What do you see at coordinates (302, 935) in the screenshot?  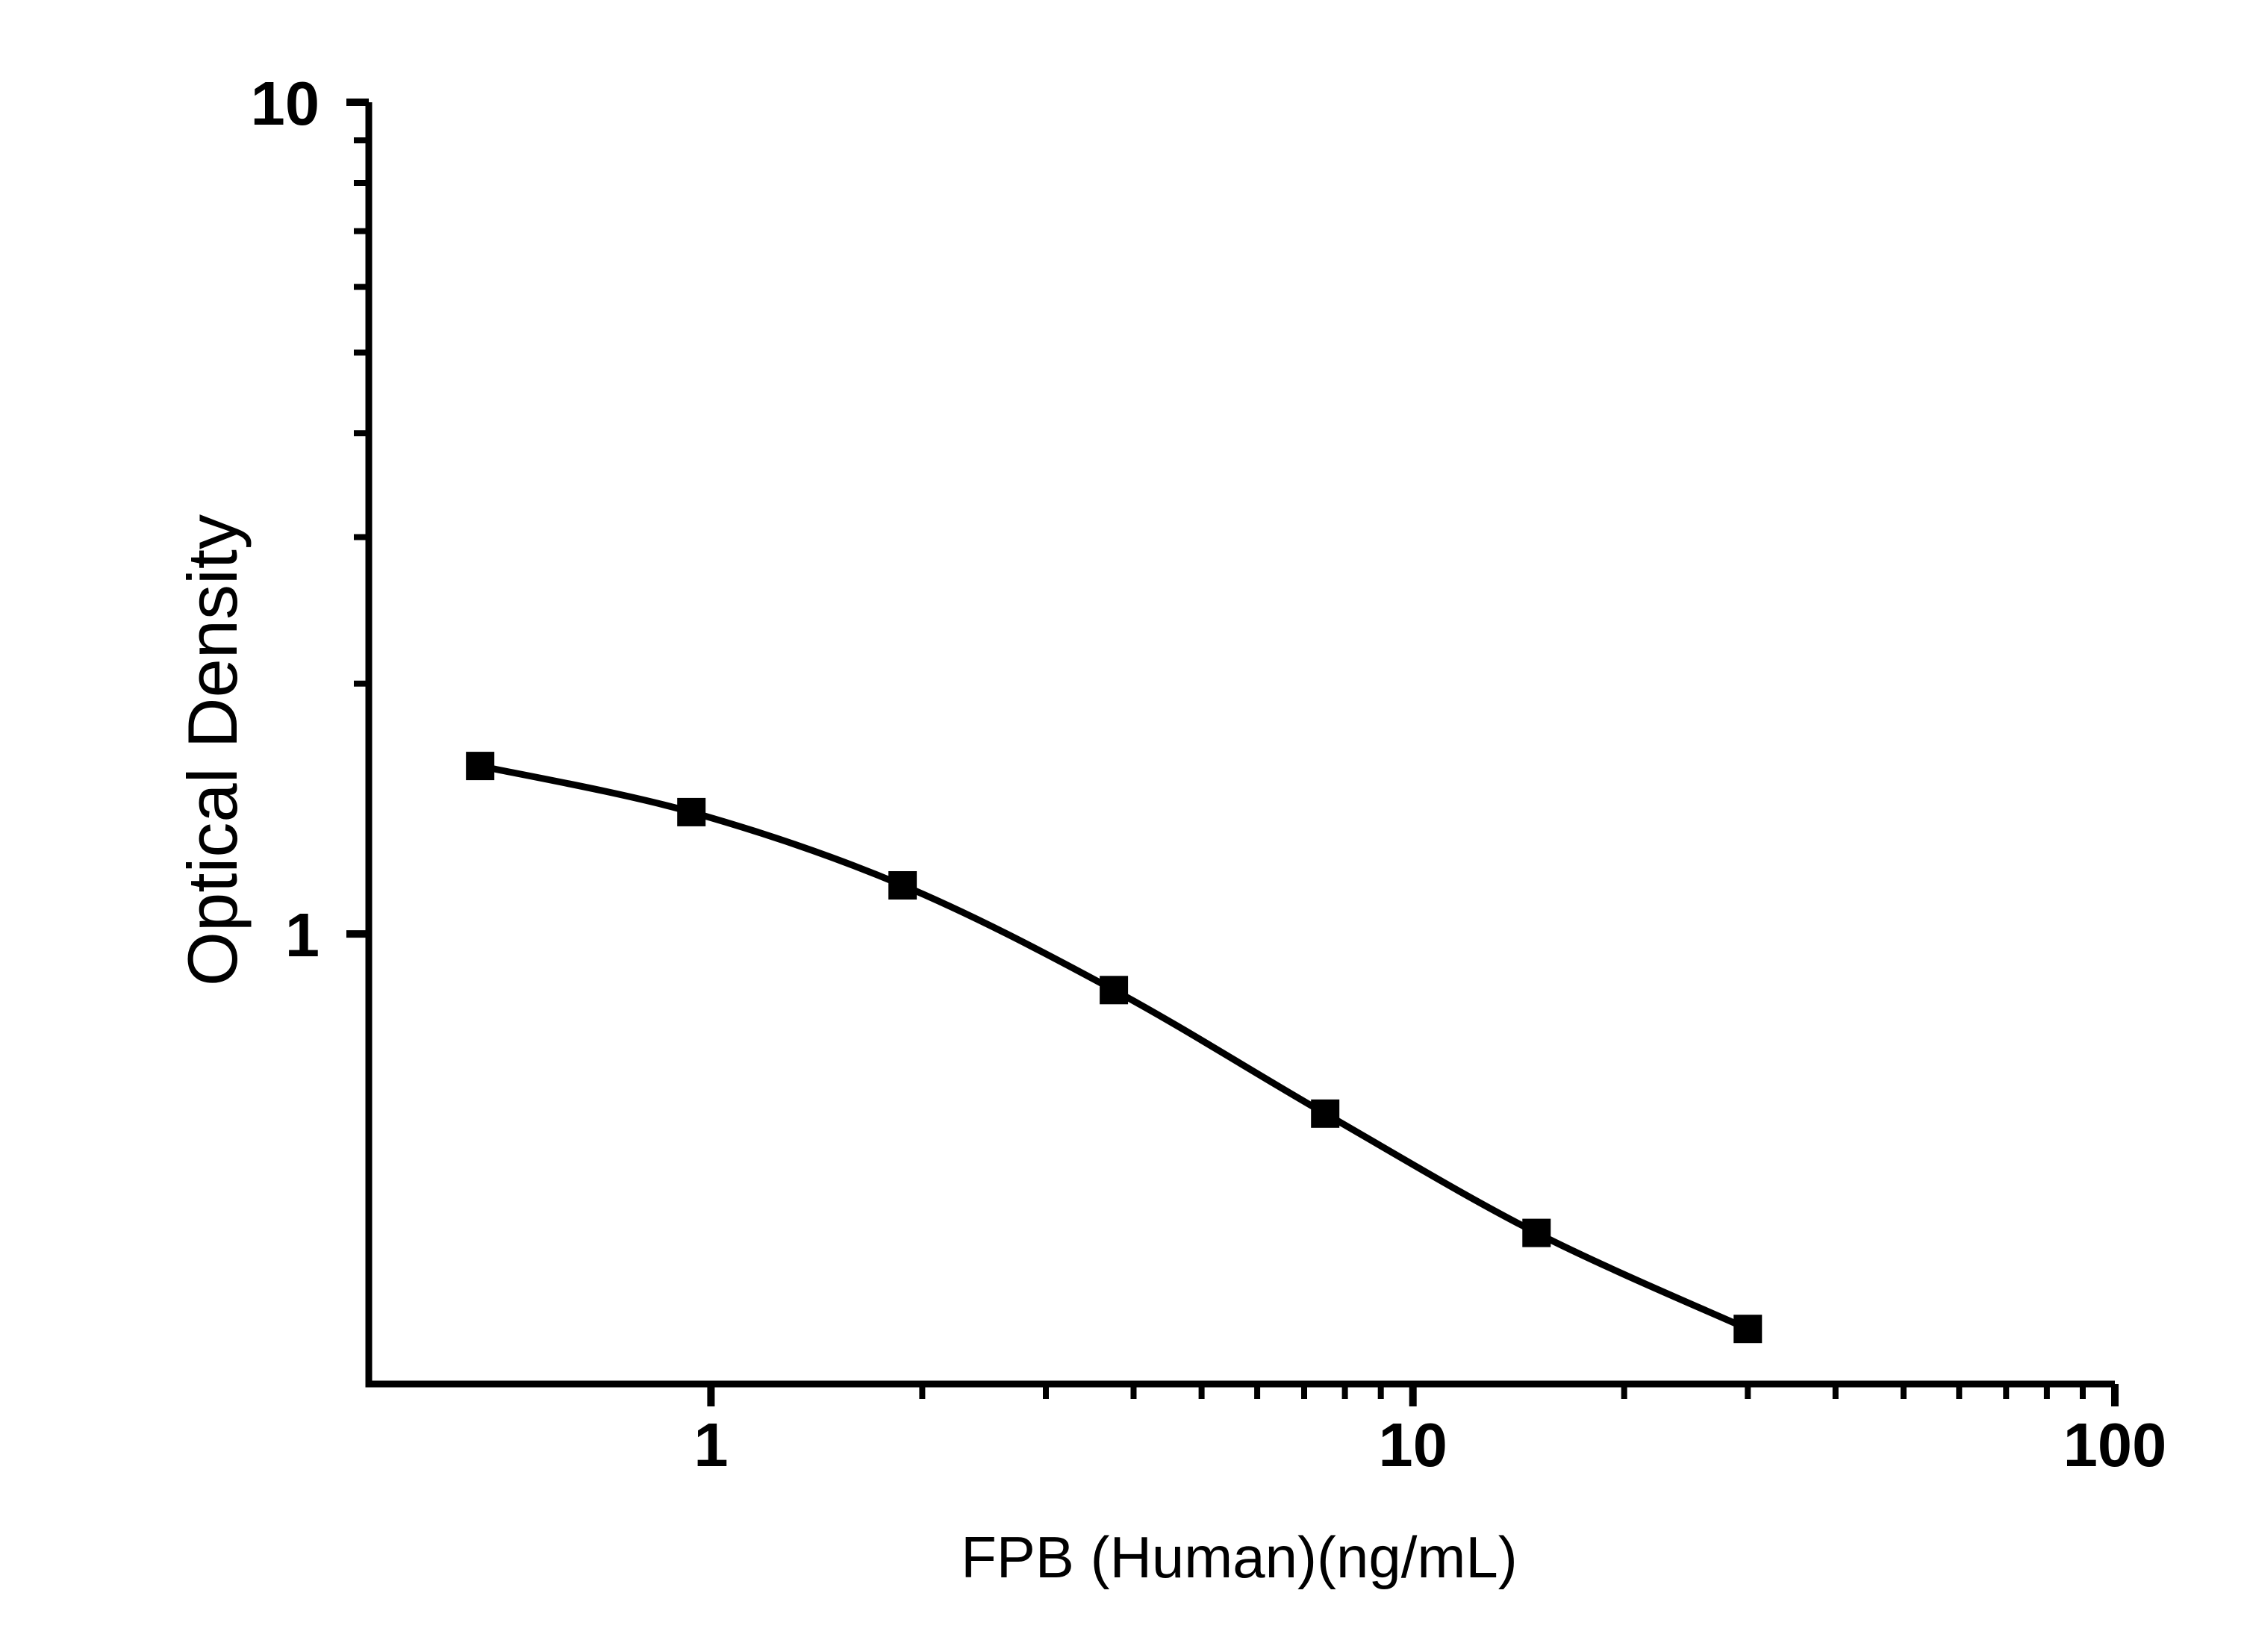 I see `y-axis-tick-label: 1` at bounding box center [302, 935].